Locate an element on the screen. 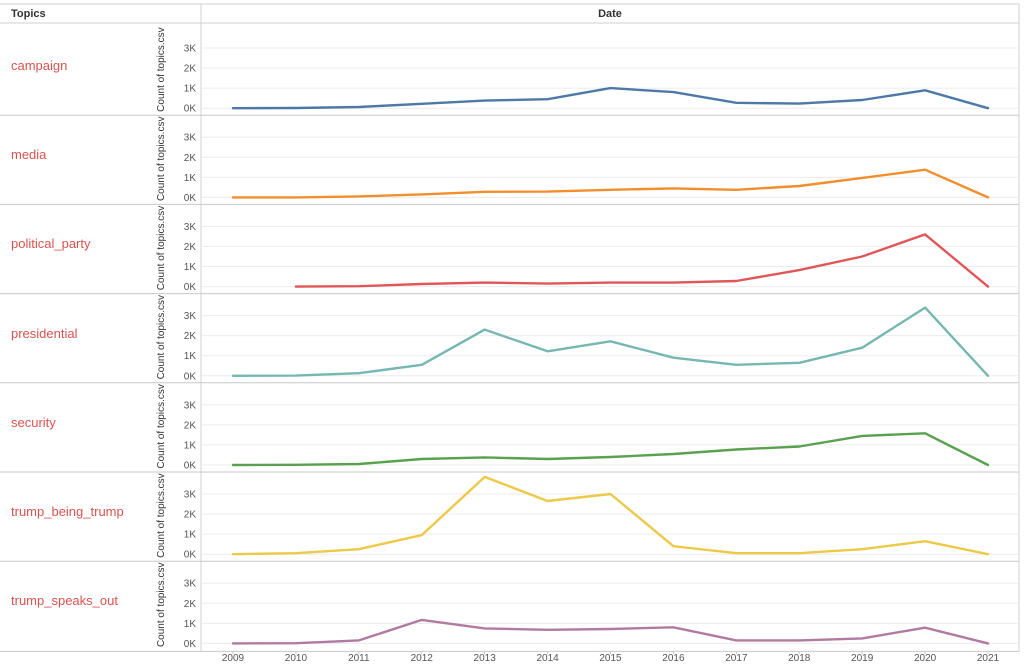 This screenshot has width=1024, height=669. series-line-presidential is located at coordinates (610, 341).